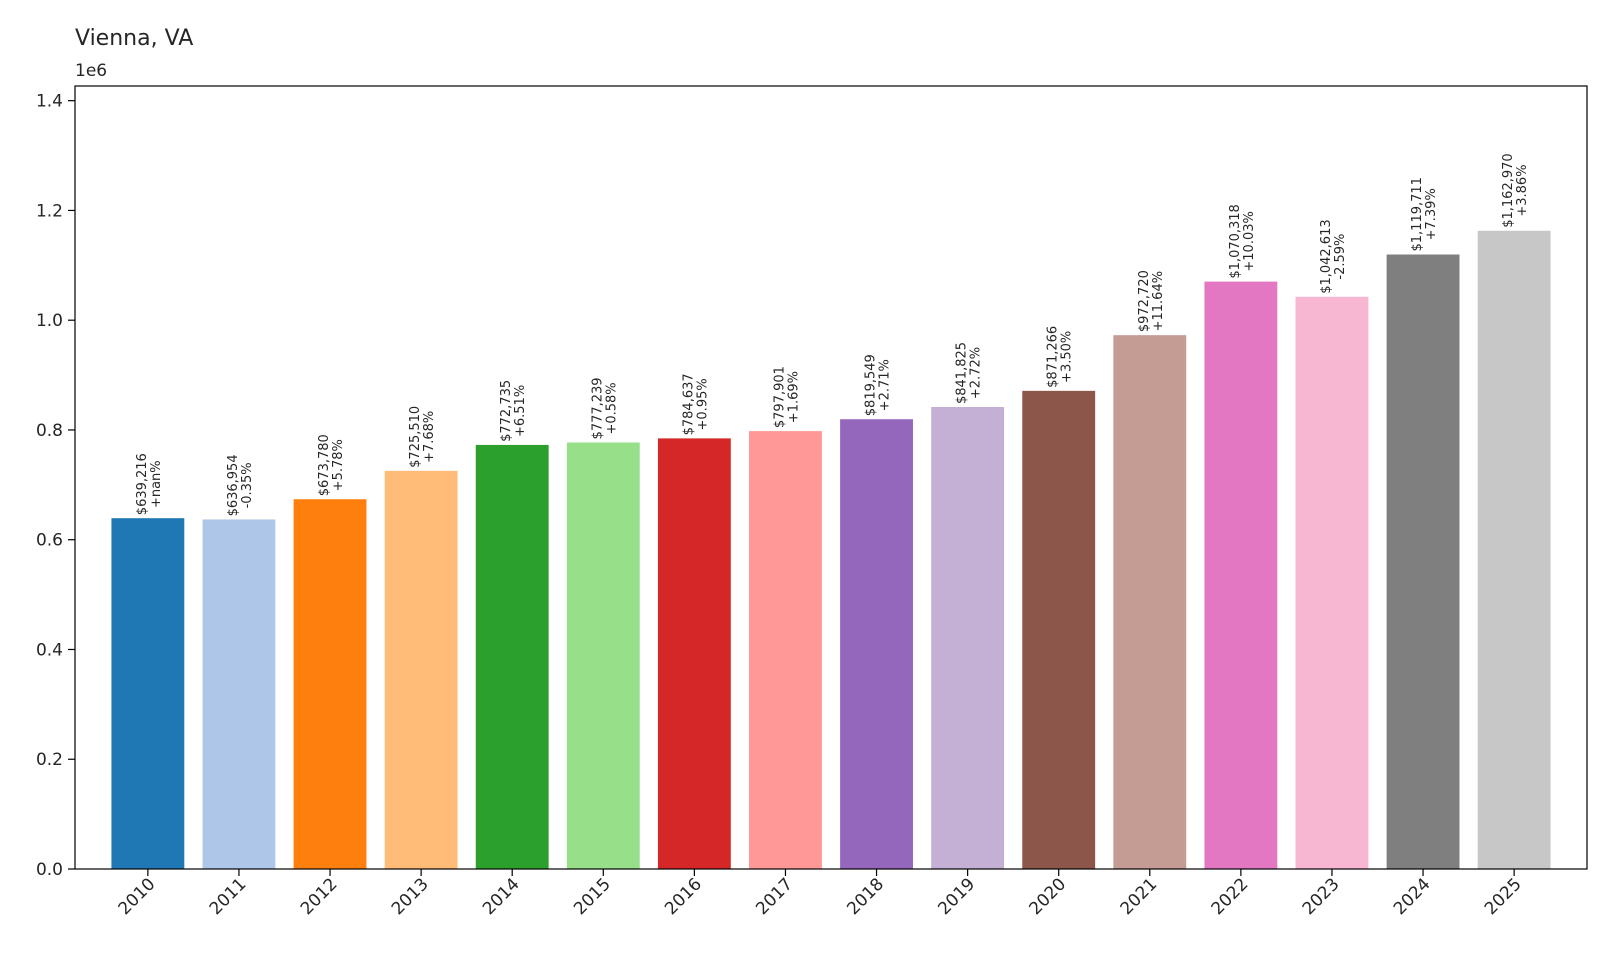  What do you see at coordinates (865, 896) in the screenshot?
I see `x-tick-label: 2018` at bounding box center [865, 896].